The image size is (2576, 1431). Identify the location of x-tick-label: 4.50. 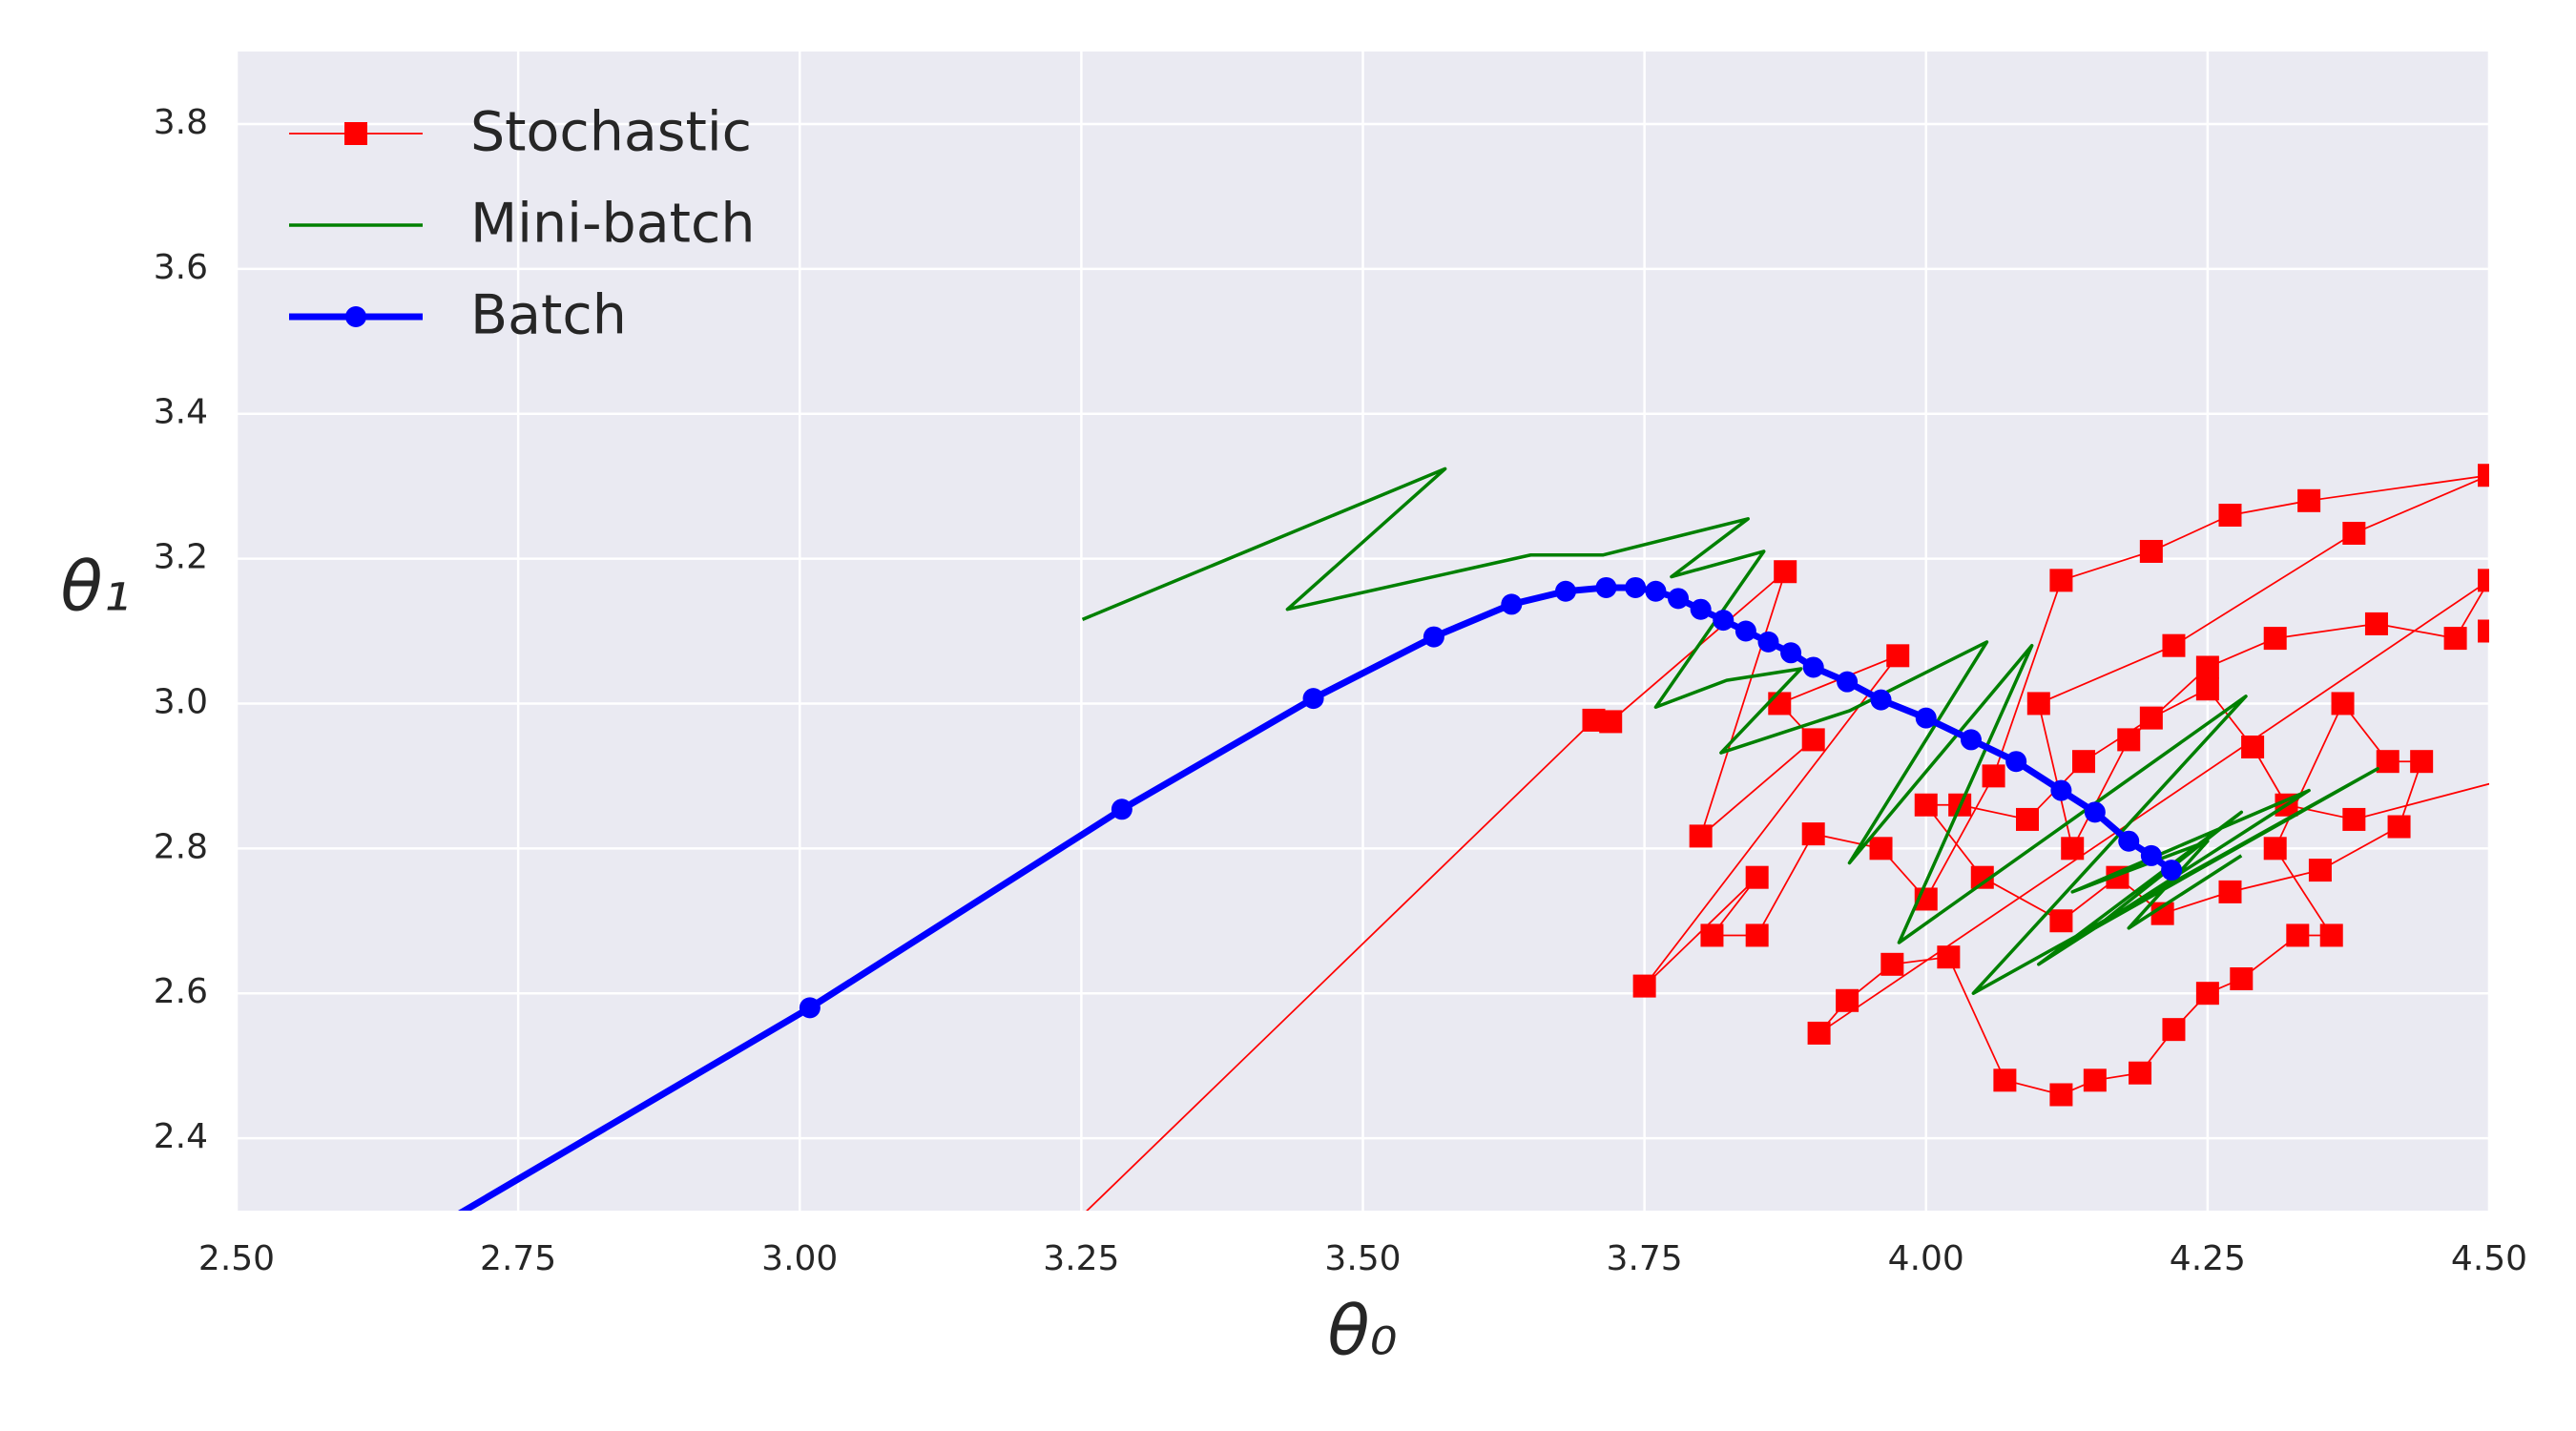
(2489, 1258).